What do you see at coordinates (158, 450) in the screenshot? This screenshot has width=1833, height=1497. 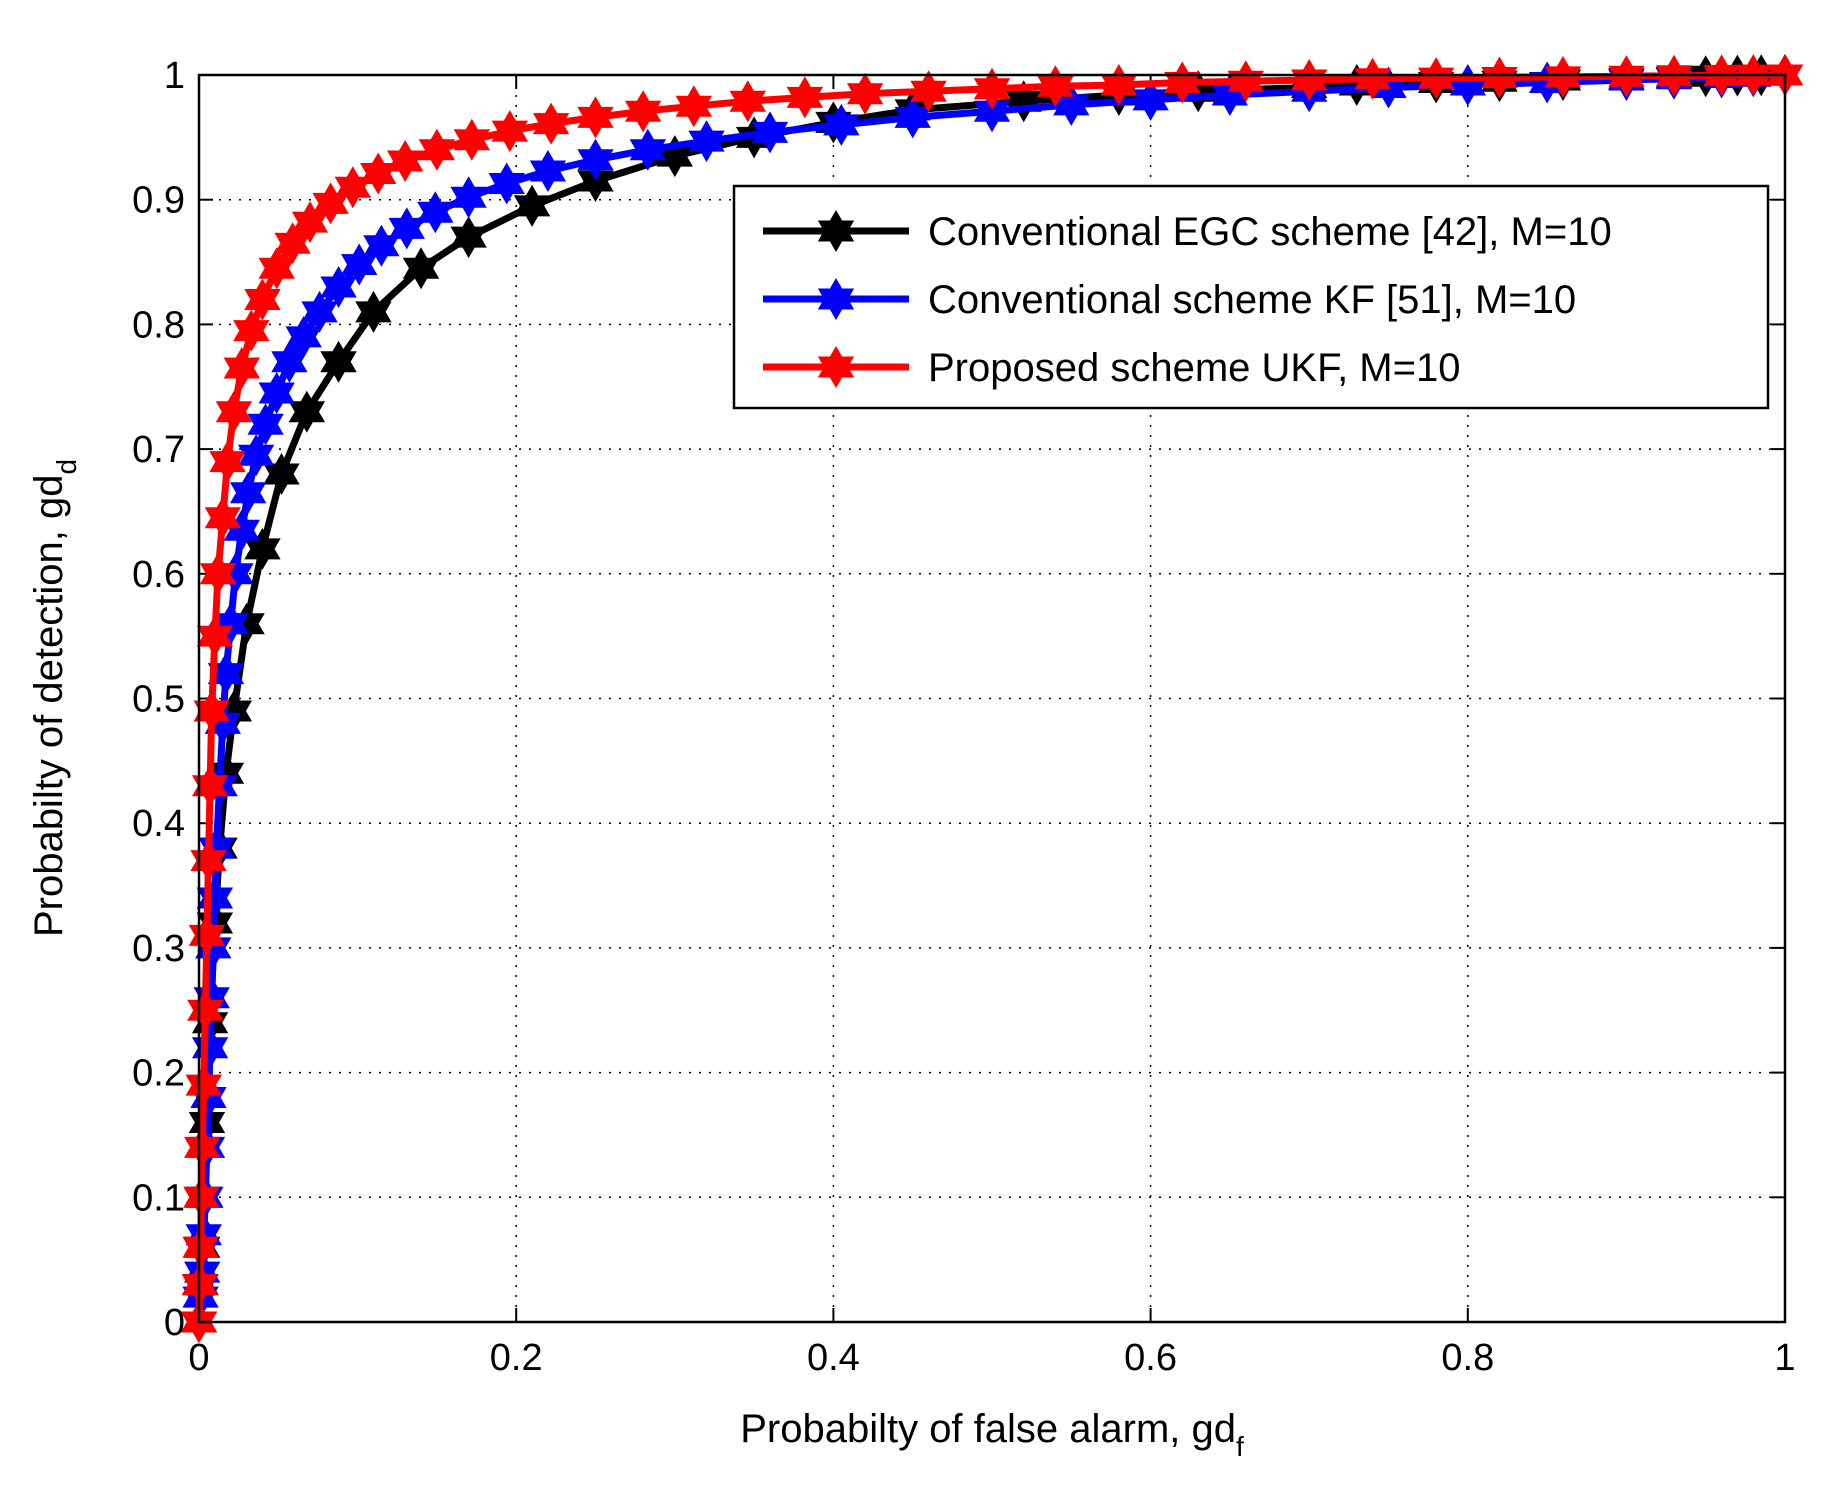 I see `y-tick-label: 0.7` at bounding box center [158, 450].